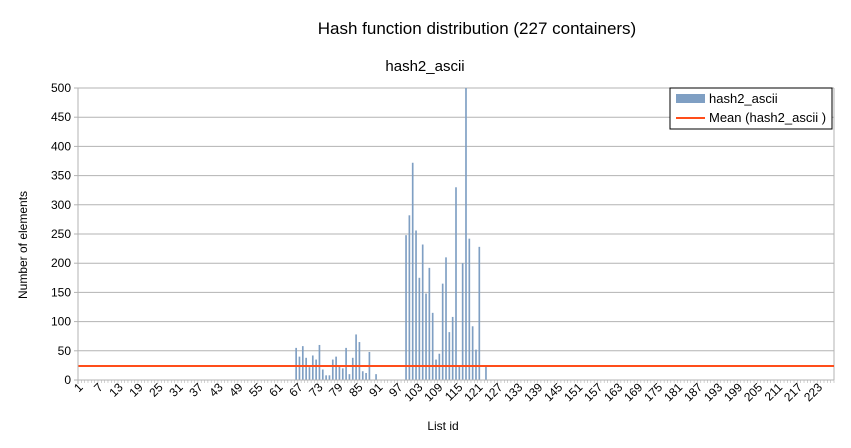  I want to click on y-tick-label: 400, so click(61, 146).